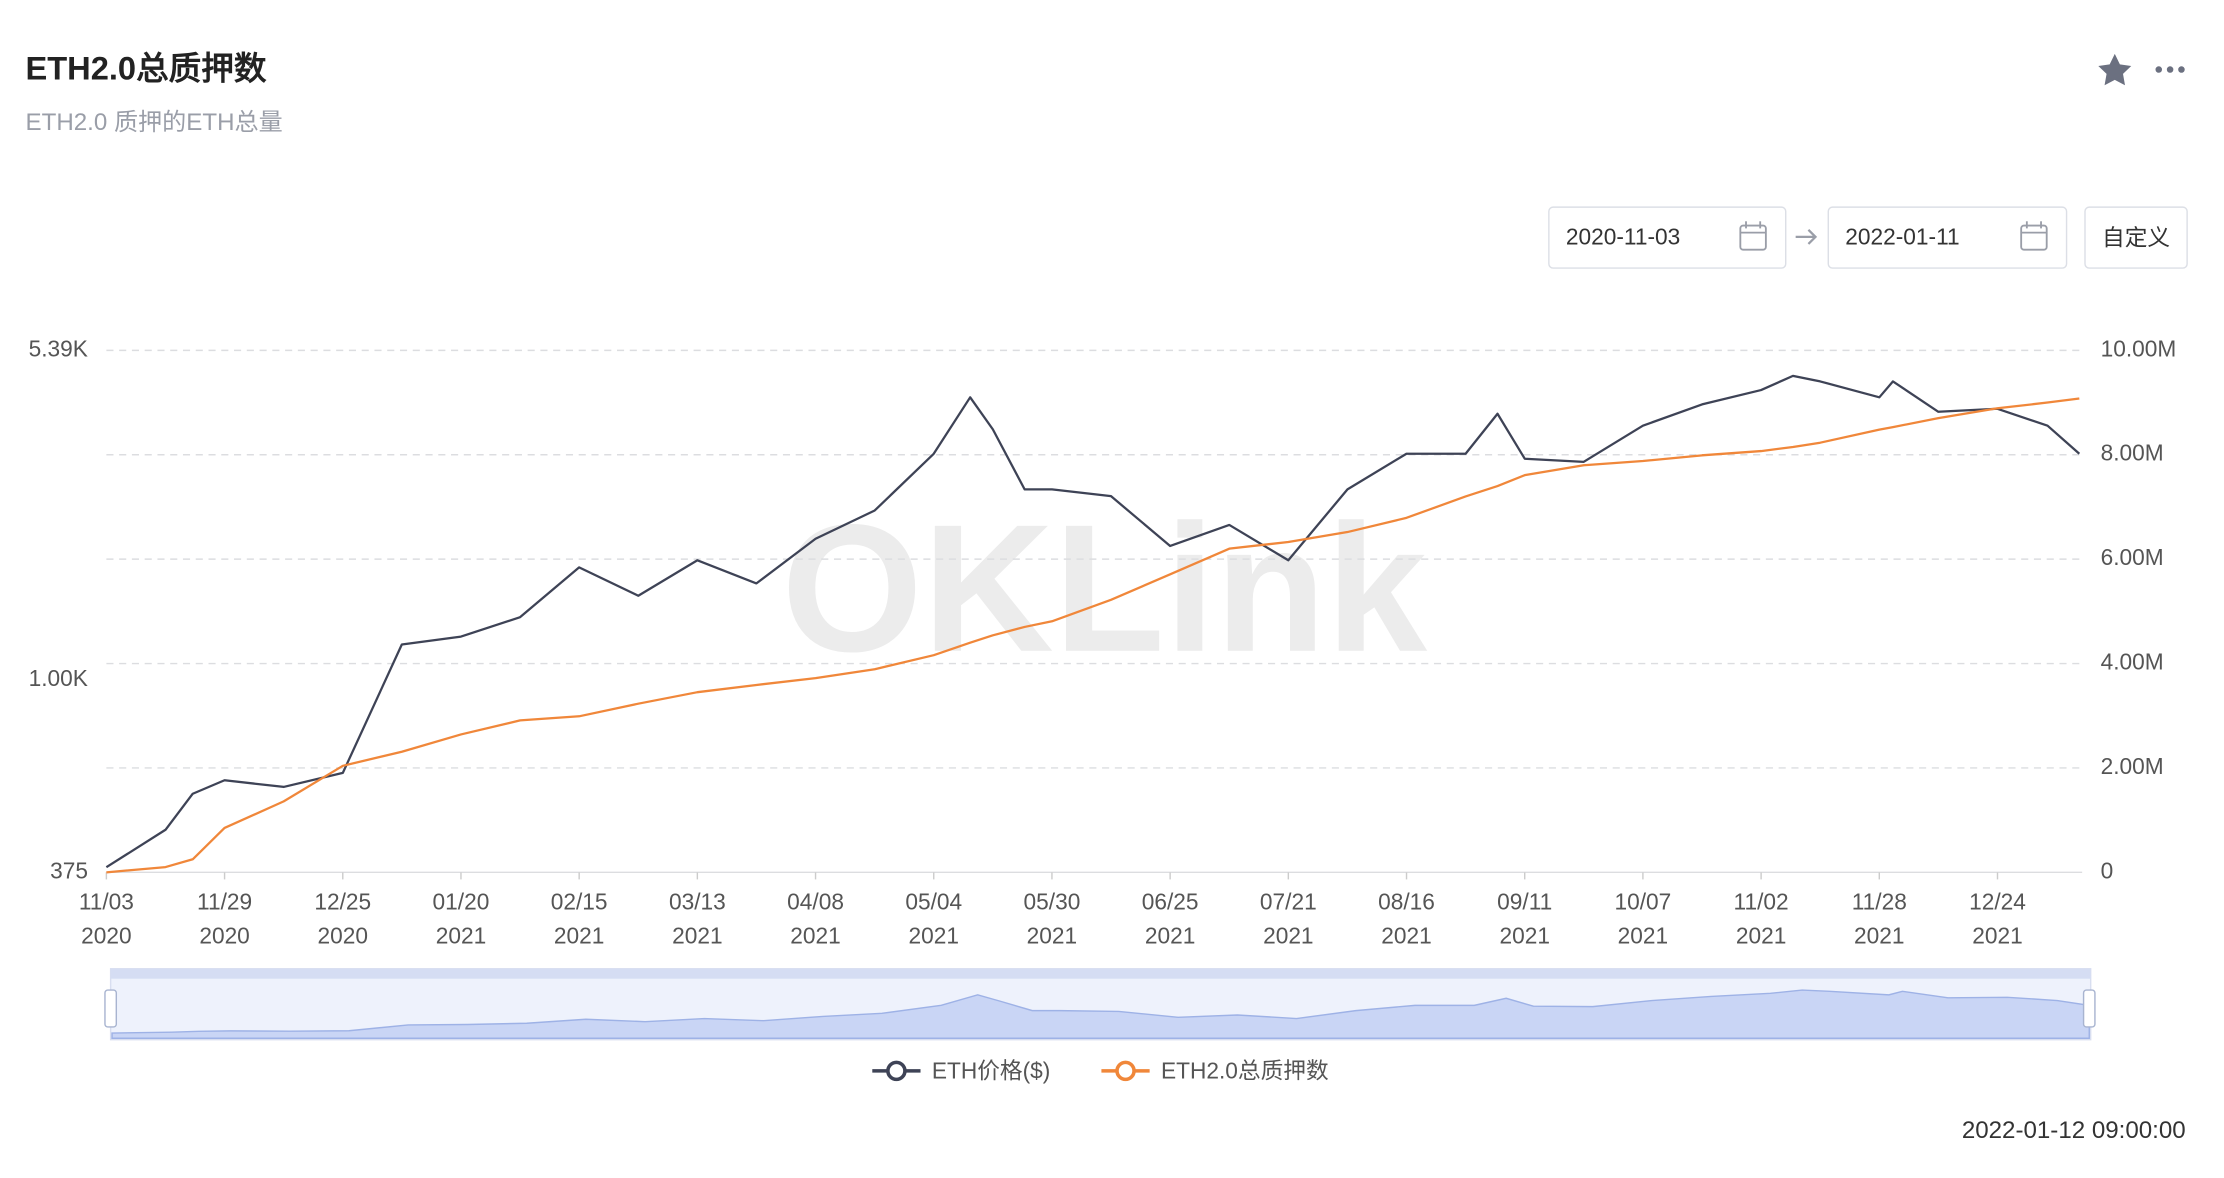  What do you see at coordinates (1105, 589) in the screenshot?
I see `watermark: OKLink` at bounding box center [1105, 589].